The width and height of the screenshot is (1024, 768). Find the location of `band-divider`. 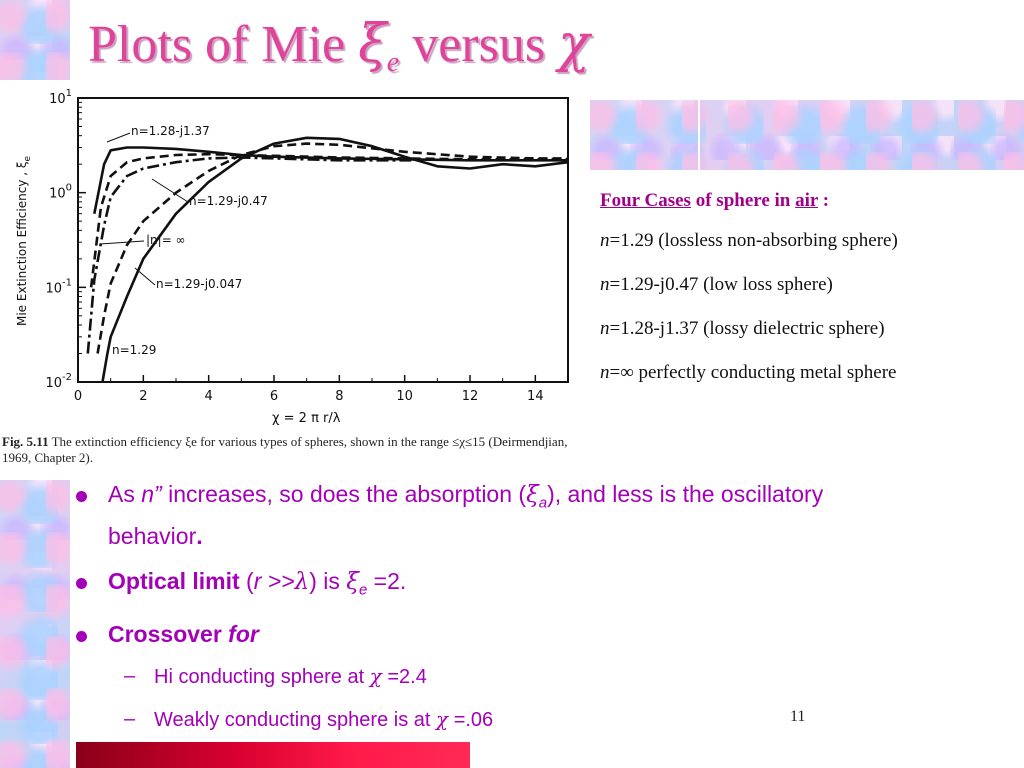

band-divider is located at coordinates (699, 135).